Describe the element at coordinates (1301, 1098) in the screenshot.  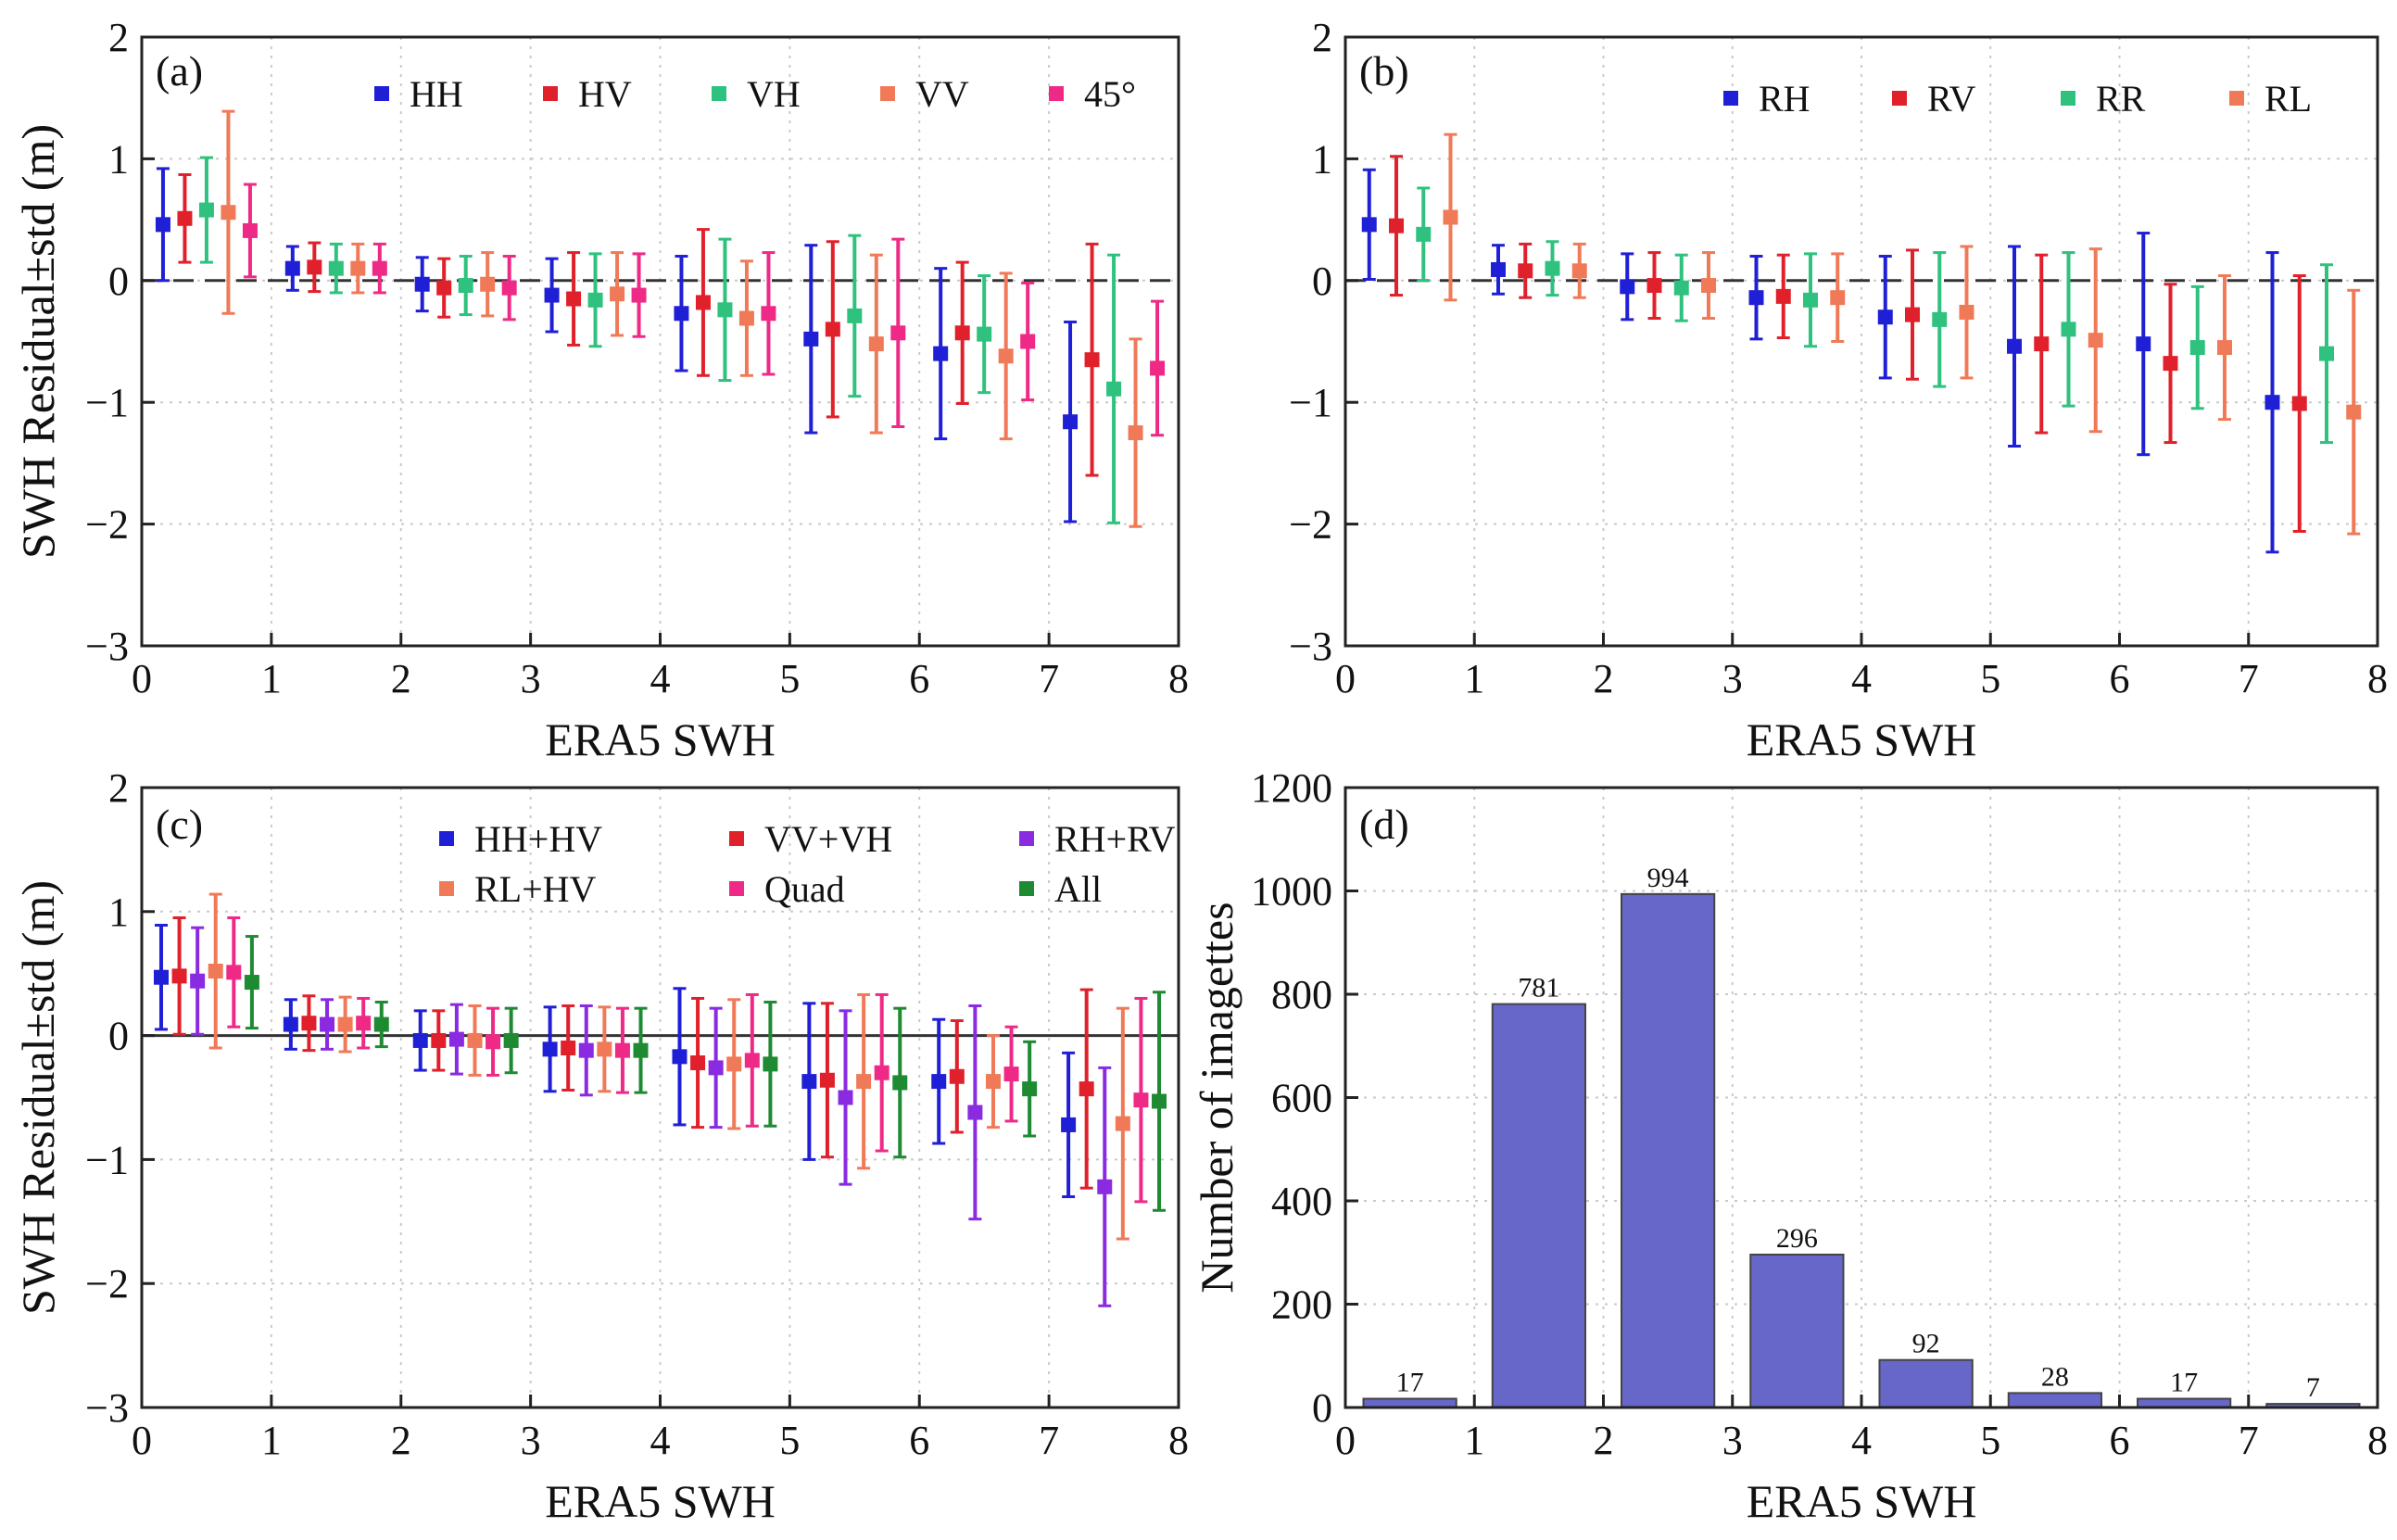
I see `y-tick-label: 600` at that location.